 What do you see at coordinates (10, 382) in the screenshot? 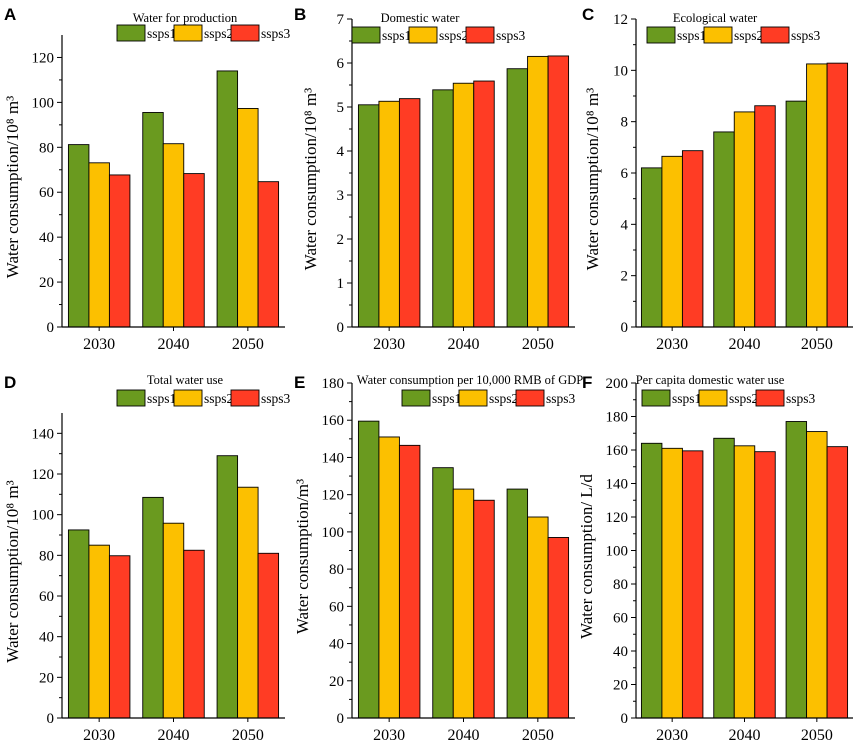
I see `panel-letter: D` at bounding box center [10, 382].